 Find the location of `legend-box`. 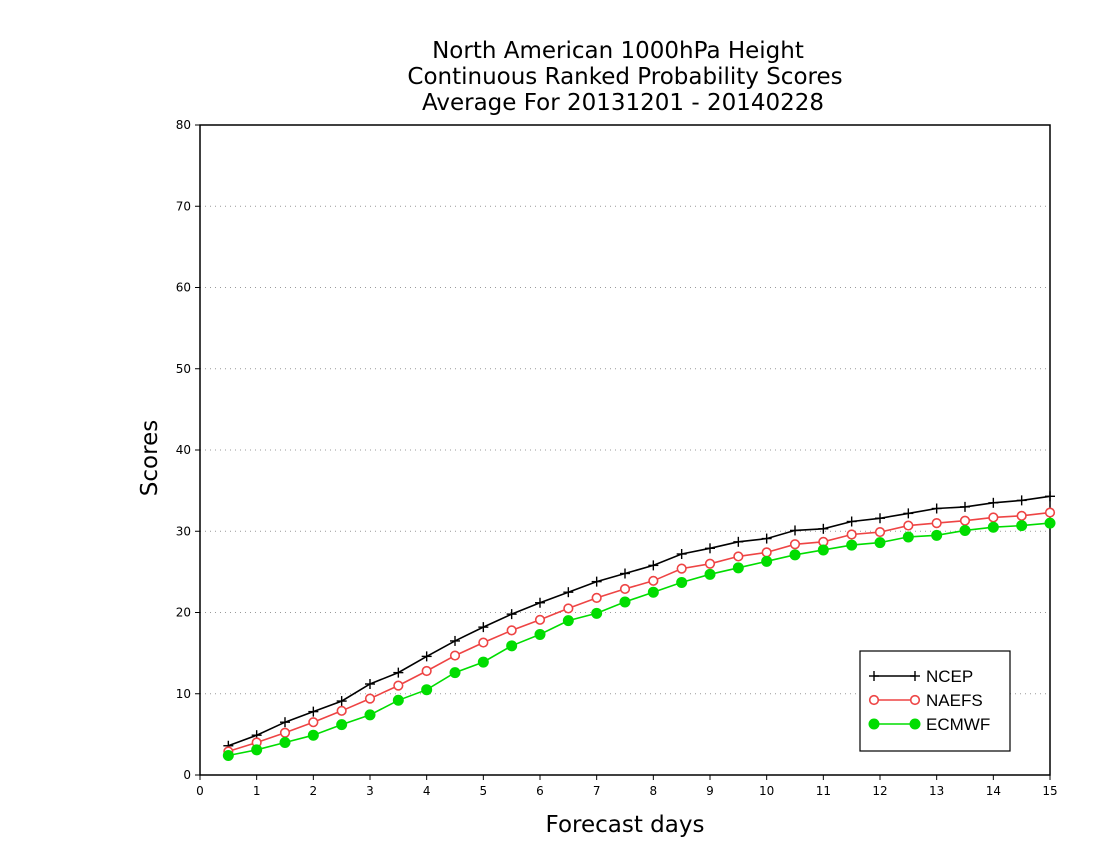

legend-box is located at coordinates (935, 701).